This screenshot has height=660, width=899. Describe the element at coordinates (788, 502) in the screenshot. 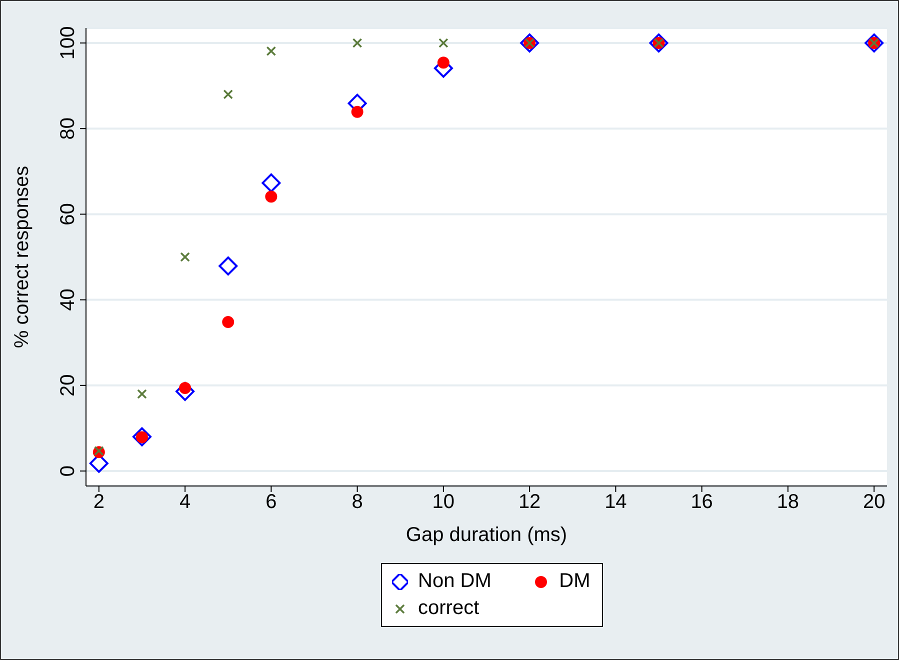

I see `x-tick-label: 18` at that location.